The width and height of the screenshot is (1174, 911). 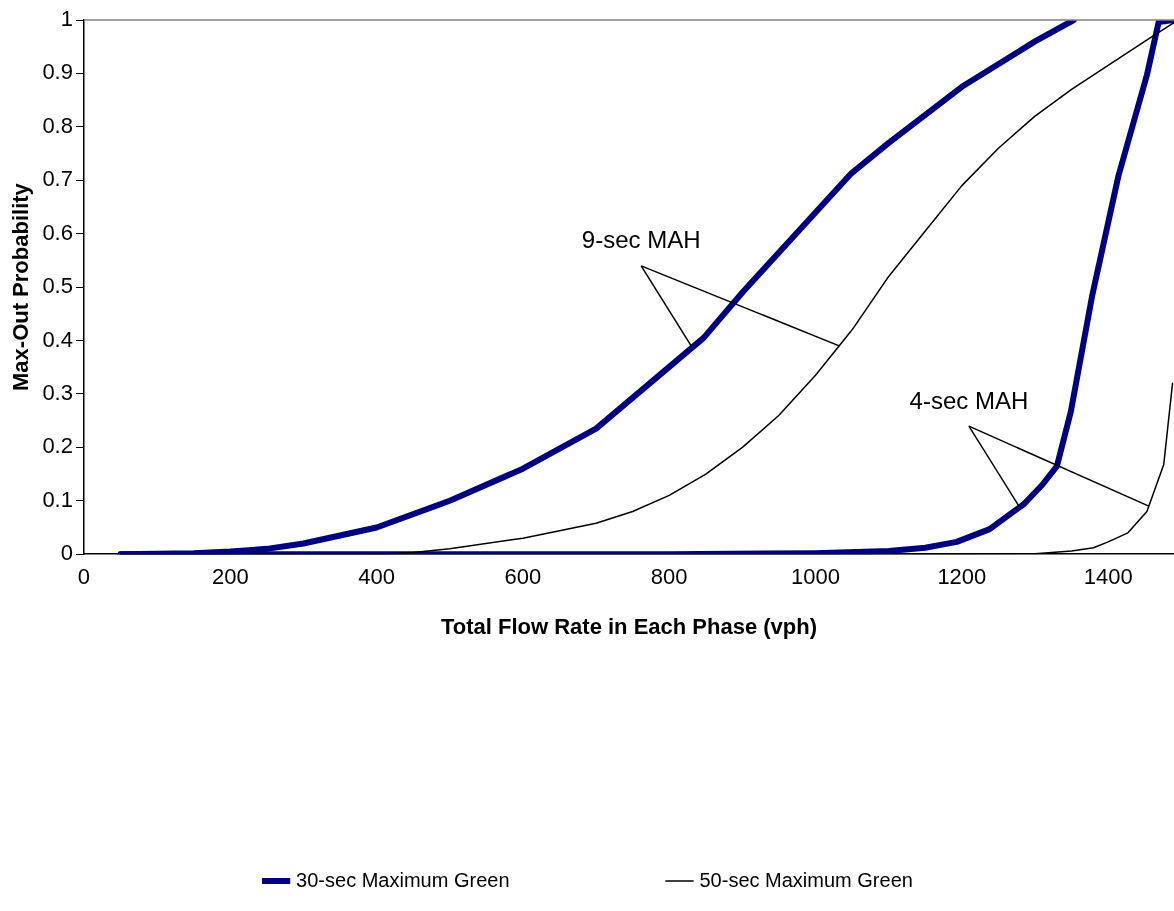 What do you see at coordinates (66, 553) in the screenshot?
I see `y-tick-label: 0` at bounding box center [66, 553].